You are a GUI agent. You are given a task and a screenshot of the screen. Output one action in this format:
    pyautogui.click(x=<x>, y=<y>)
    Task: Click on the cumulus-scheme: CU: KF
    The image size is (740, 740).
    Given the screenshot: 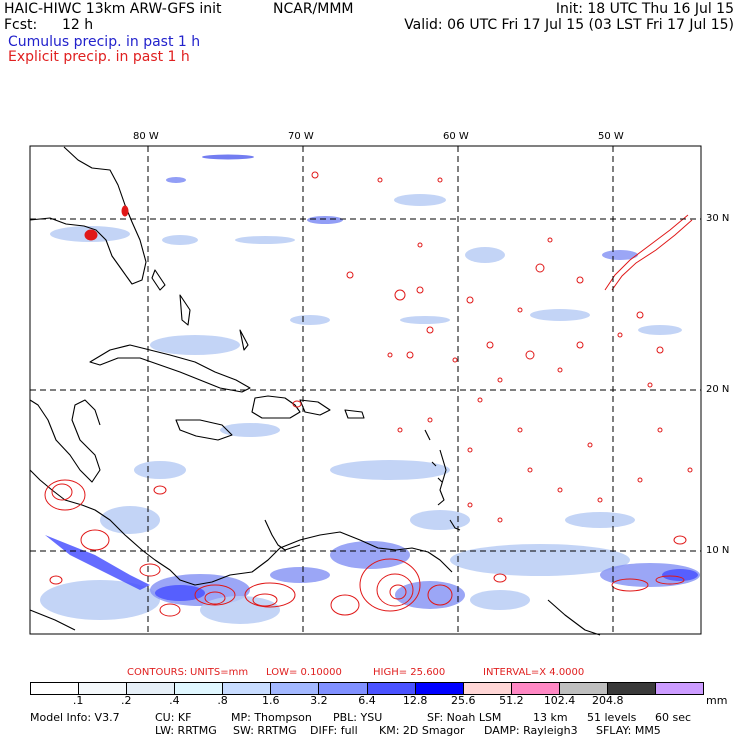 What is the action you would take?
    pyautogui.click(x=173, y=717)
    